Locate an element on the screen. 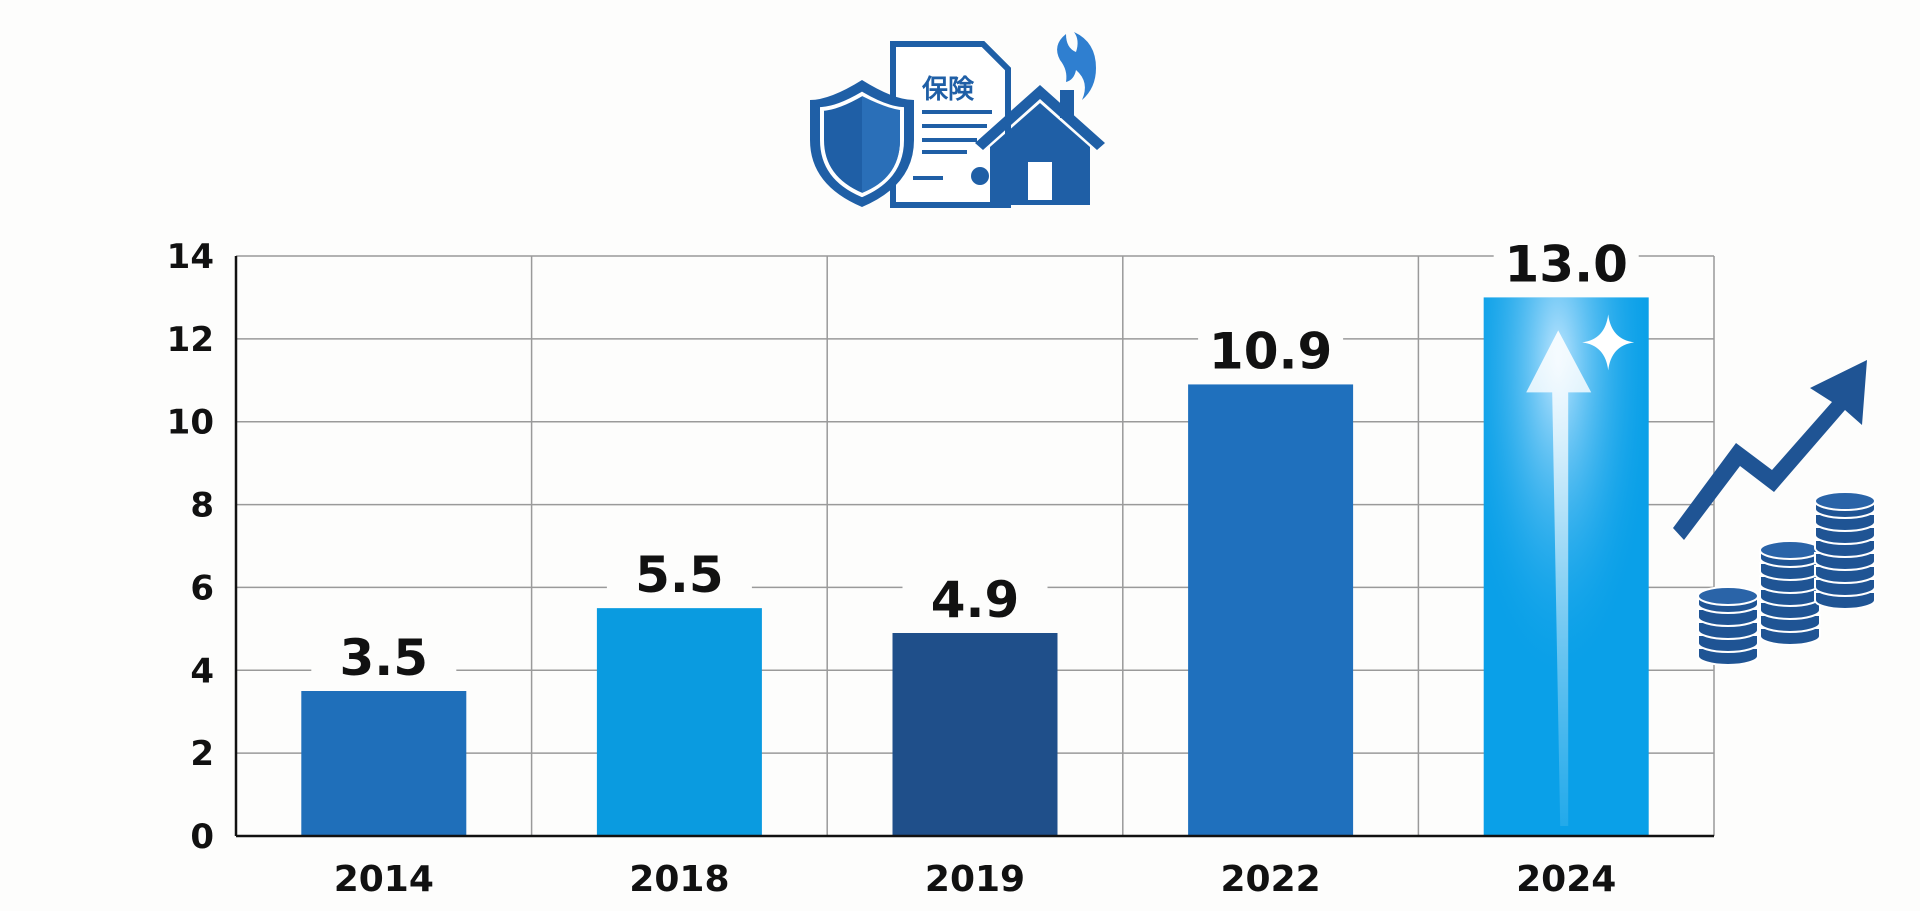 The height and width of the screenshot is (911, 1920). insurance-illustration: 保険 is located at coordinates (957, 120).